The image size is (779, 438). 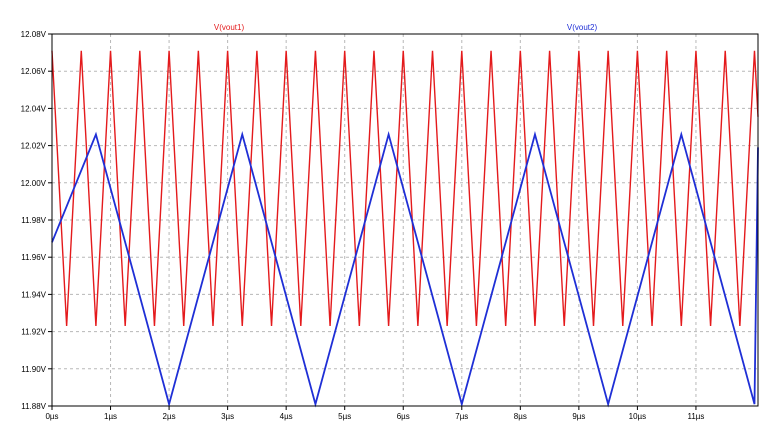 I want to click on y-tick-label: 12.08V, so click(x=34, y=34).